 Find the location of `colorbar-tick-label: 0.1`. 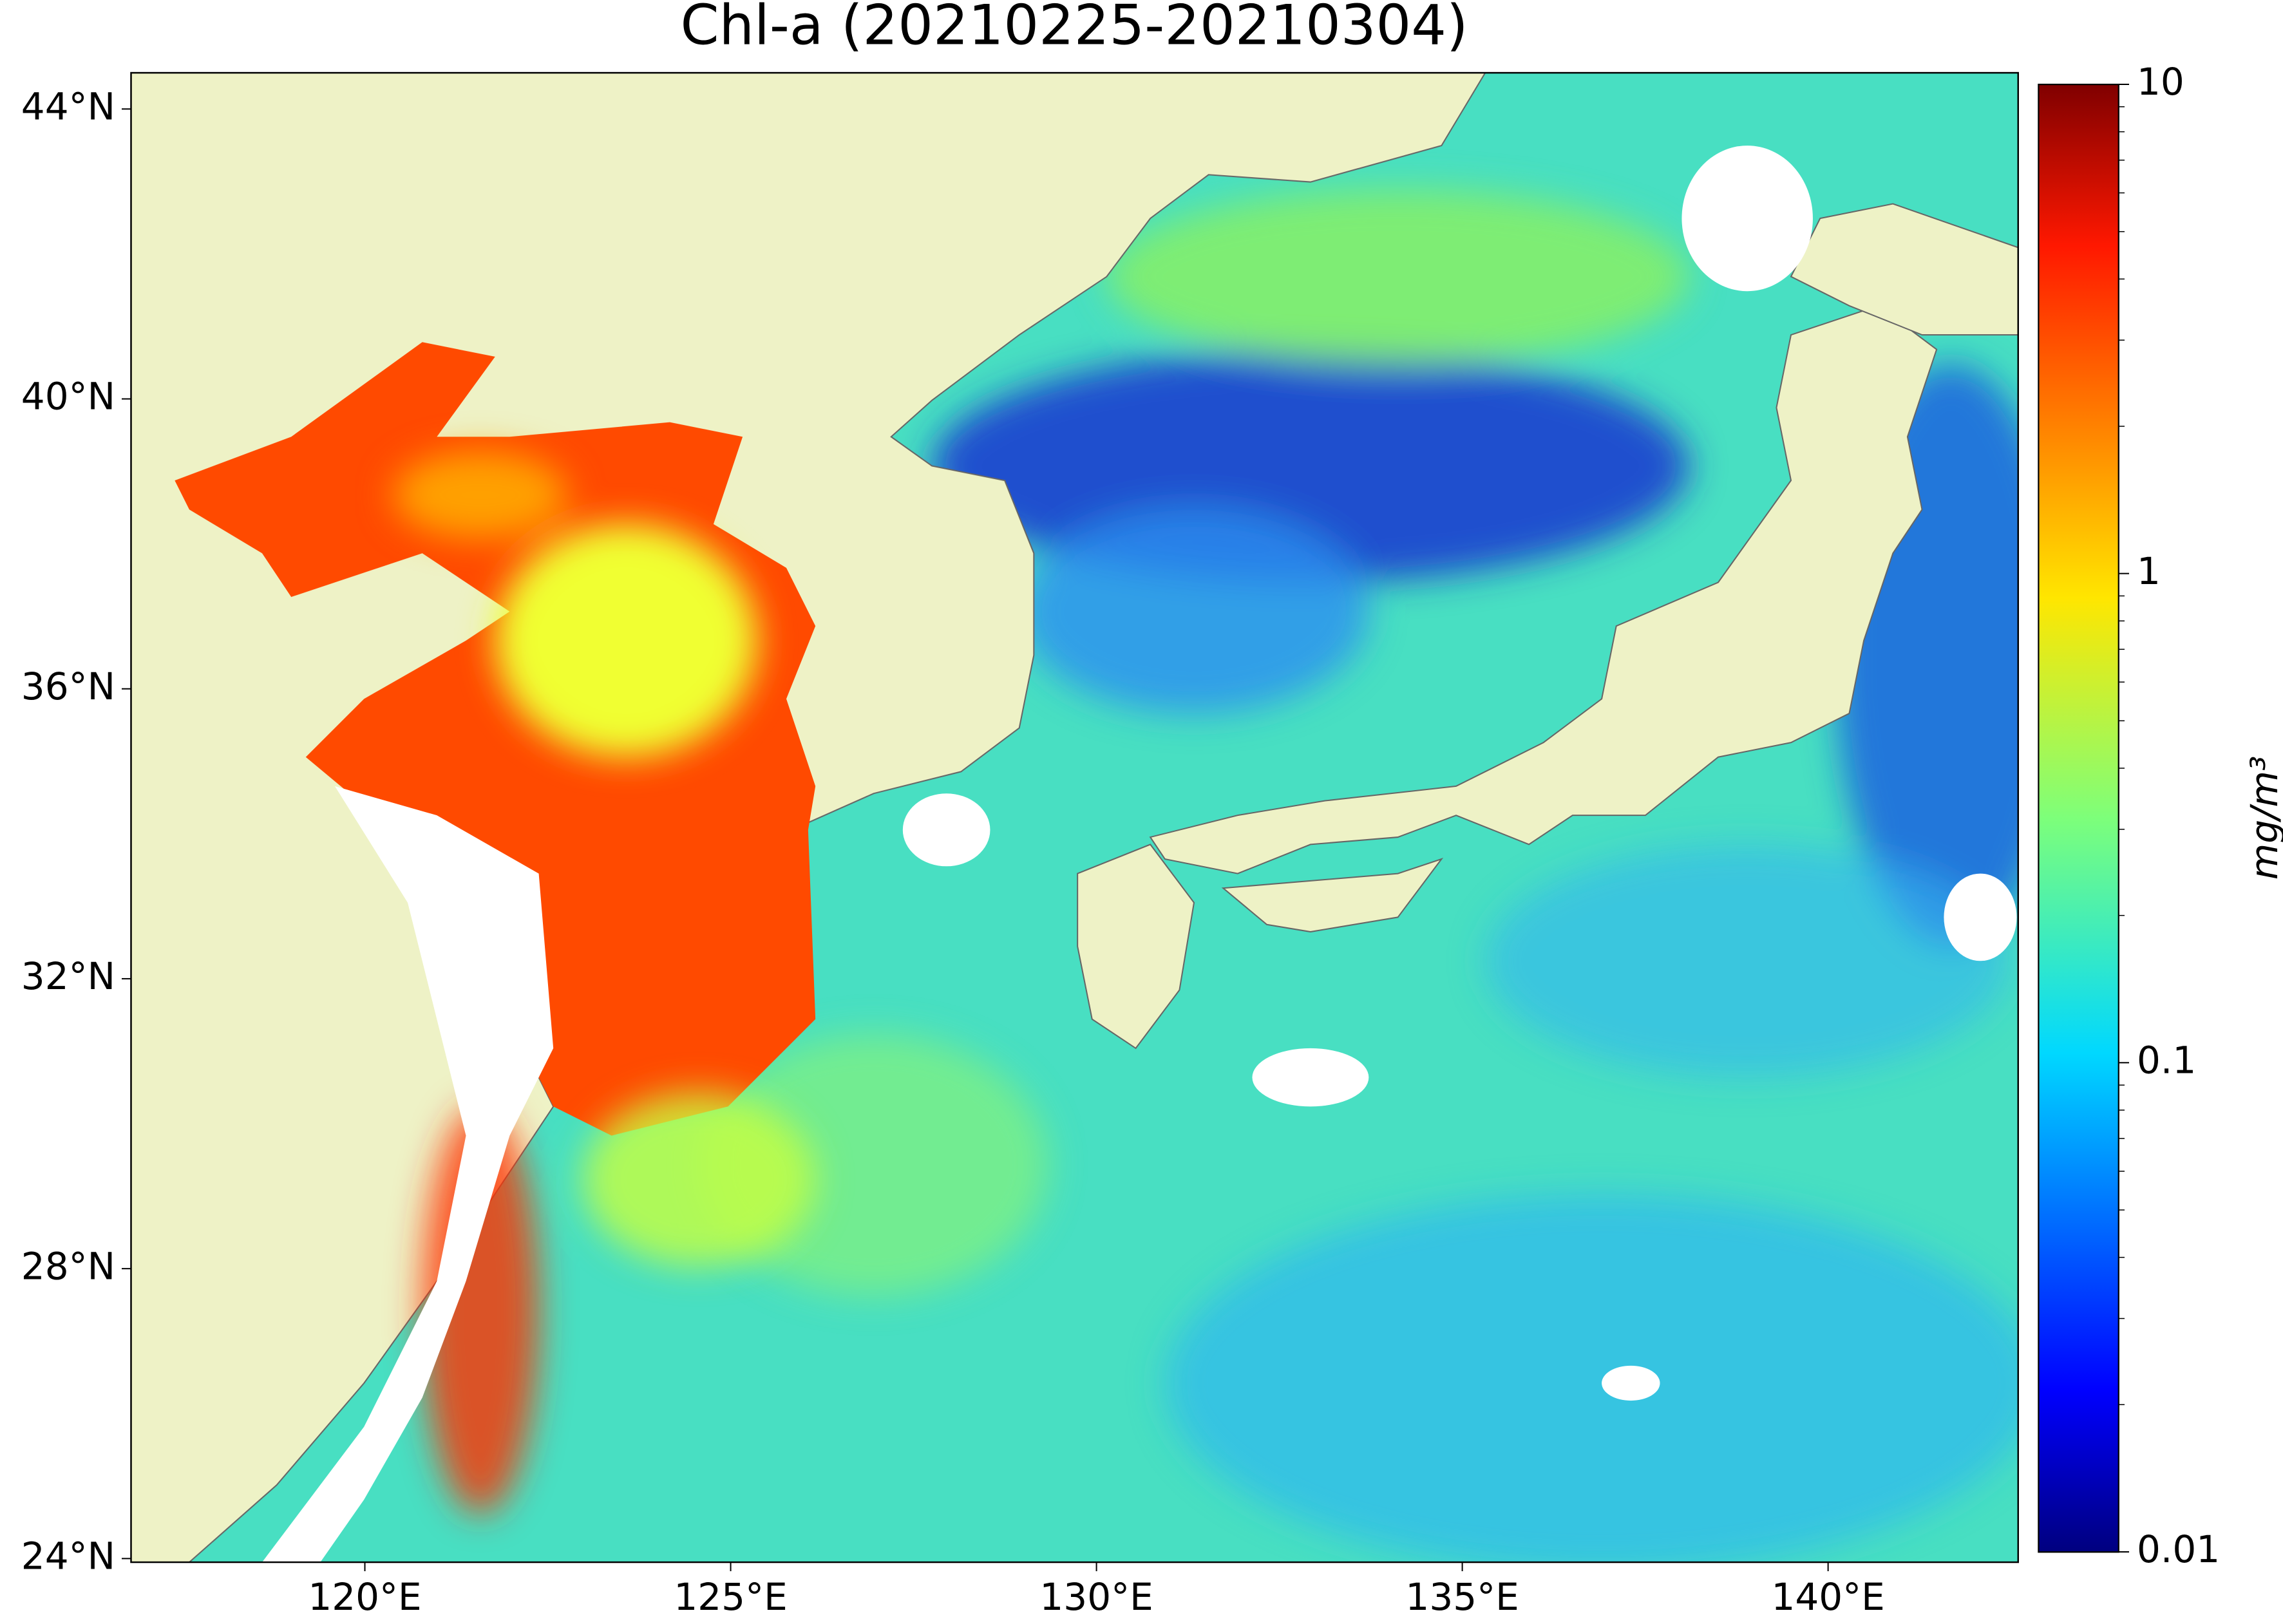

colorbar-tick-label: 0.1 is located at coordinates (2166, 1060).